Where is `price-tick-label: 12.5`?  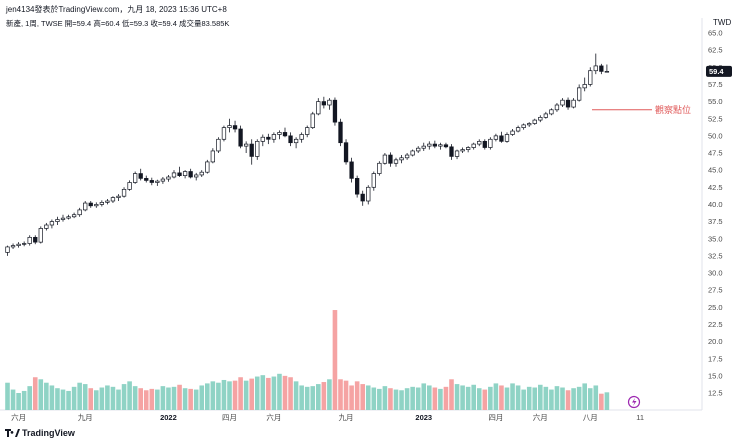 price-tick-label: 12.5 is located at coordinates (715, 393).